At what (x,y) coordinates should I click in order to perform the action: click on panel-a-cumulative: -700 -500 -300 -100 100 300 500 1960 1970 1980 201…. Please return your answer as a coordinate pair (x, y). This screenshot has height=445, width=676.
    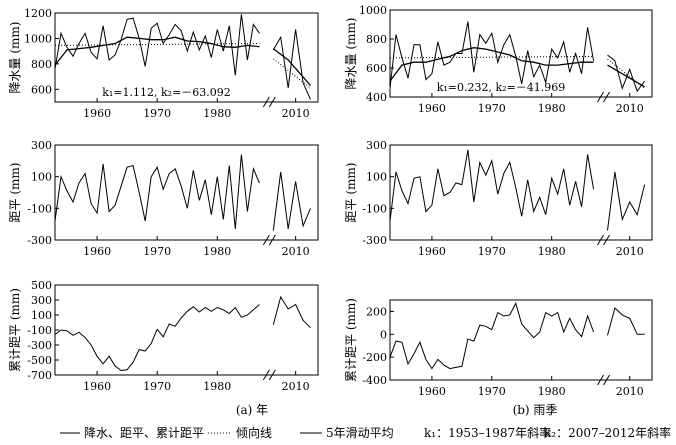
    Looking at the image, I should click on (163, 336).